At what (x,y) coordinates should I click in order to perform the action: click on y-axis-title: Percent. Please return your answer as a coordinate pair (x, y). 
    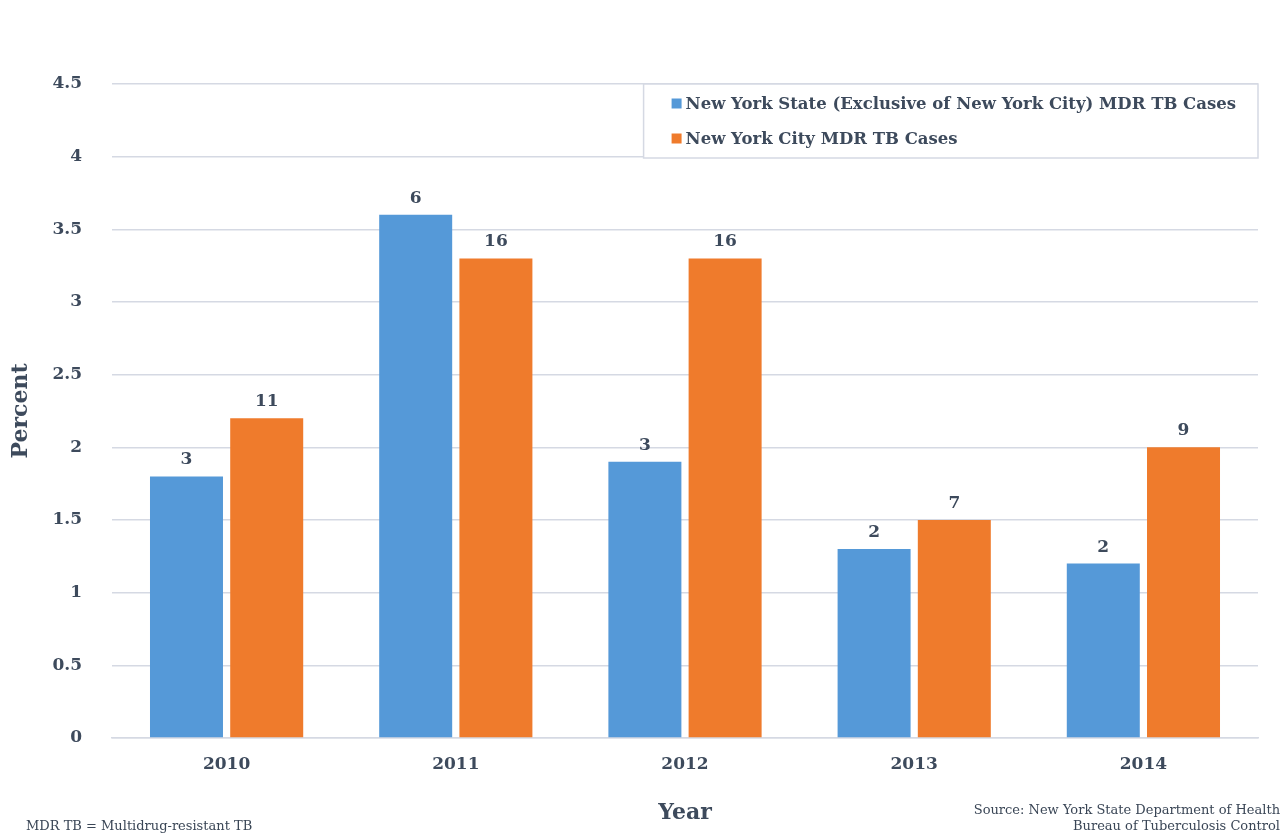
    Looking at the image, I should click on (18, 410).